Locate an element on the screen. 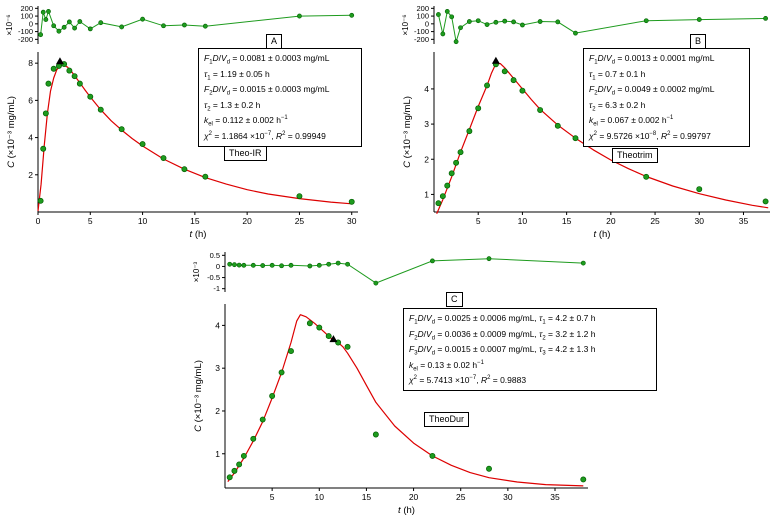 The height and width of the screenshot is (529, 776). svg-text: -1 is located at coordinates (216, 288).